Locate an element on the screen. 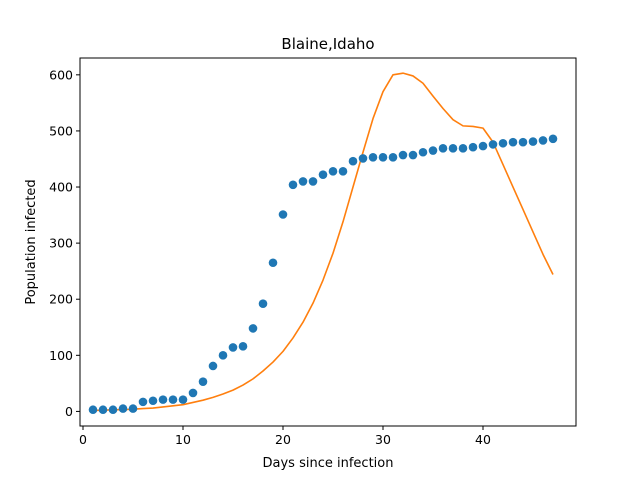 This screenshot has width=640, height=480. y-tick-label: 0 is located at coordinates (69, 411).